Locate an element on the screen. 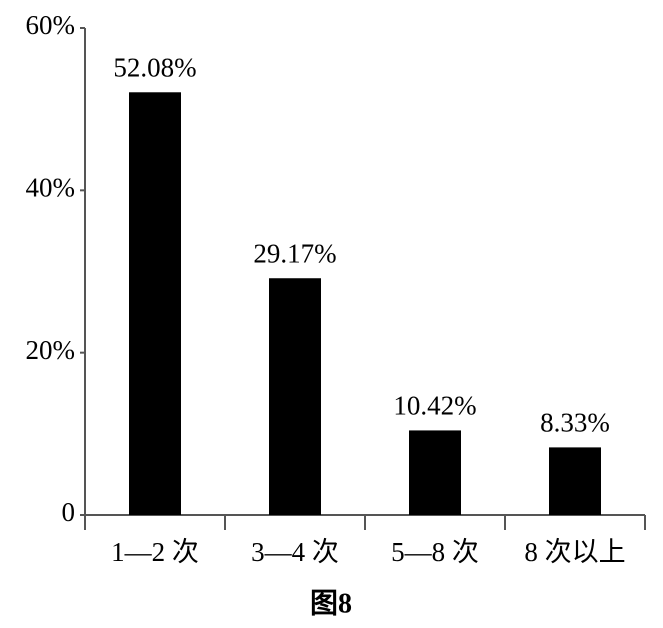  x-tick-label: 1—2 次 is located at coordinates (155, 552).